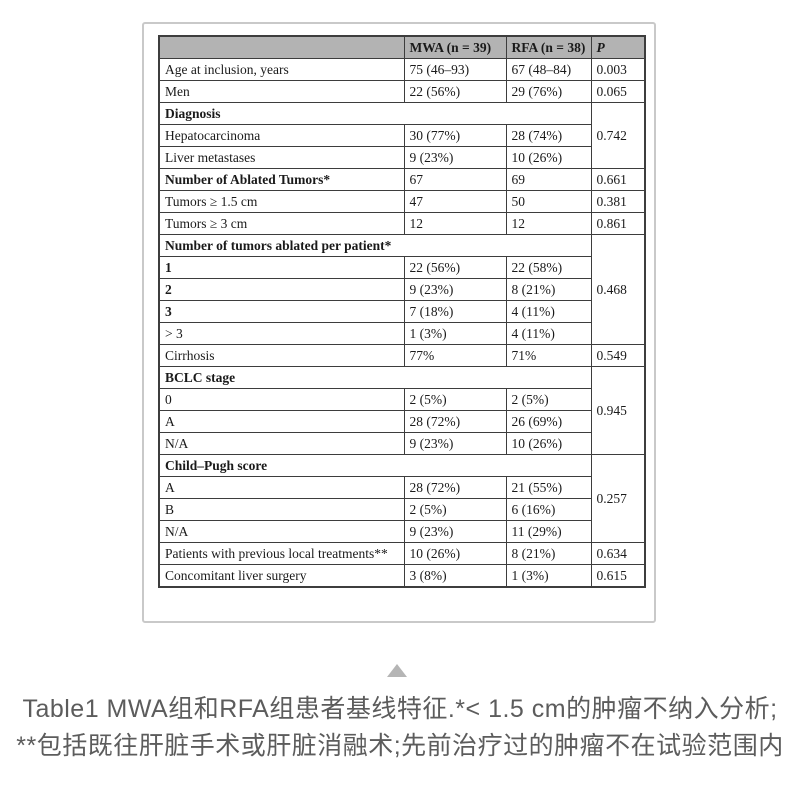 Image resolution: width=800 pixels, height=798 pixels. Describe the element at coordinates (548, 399) in the screenshot. I see `rfa-value: 2 (5%)` at that location.